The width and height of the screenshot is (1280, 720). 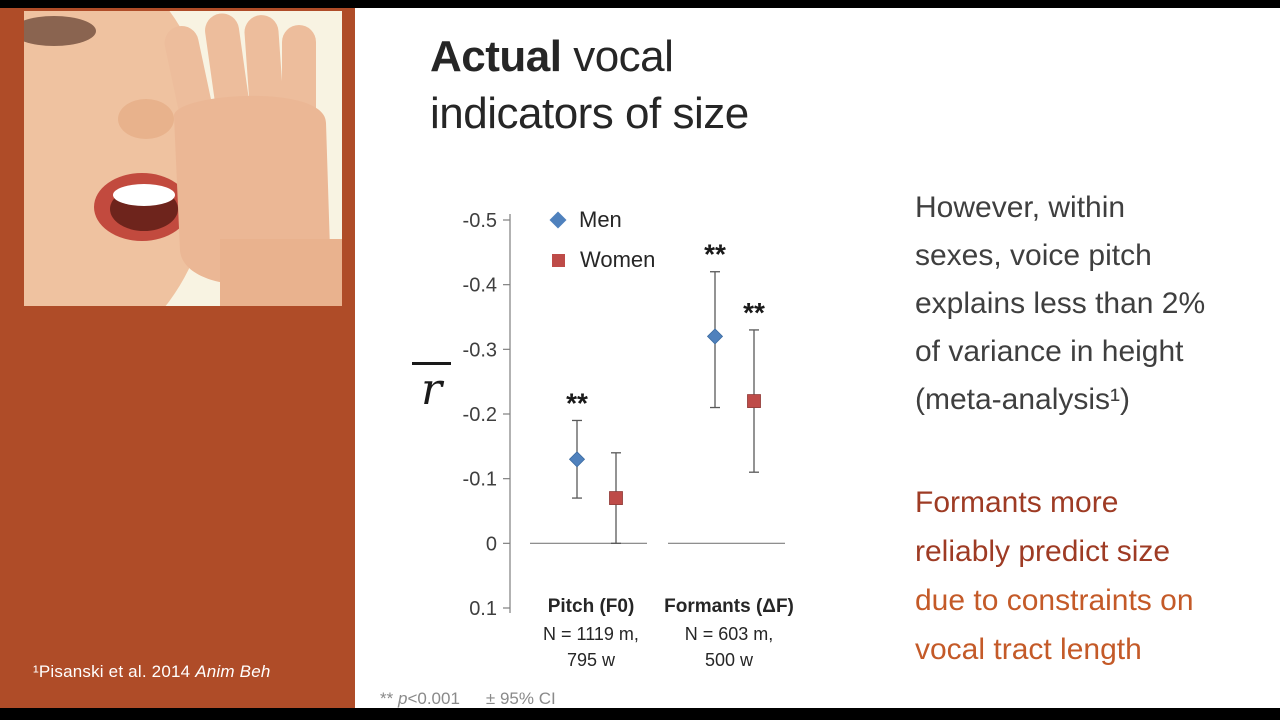 I want to click on mean-r-symbol: r, so click(x=432, y=387).